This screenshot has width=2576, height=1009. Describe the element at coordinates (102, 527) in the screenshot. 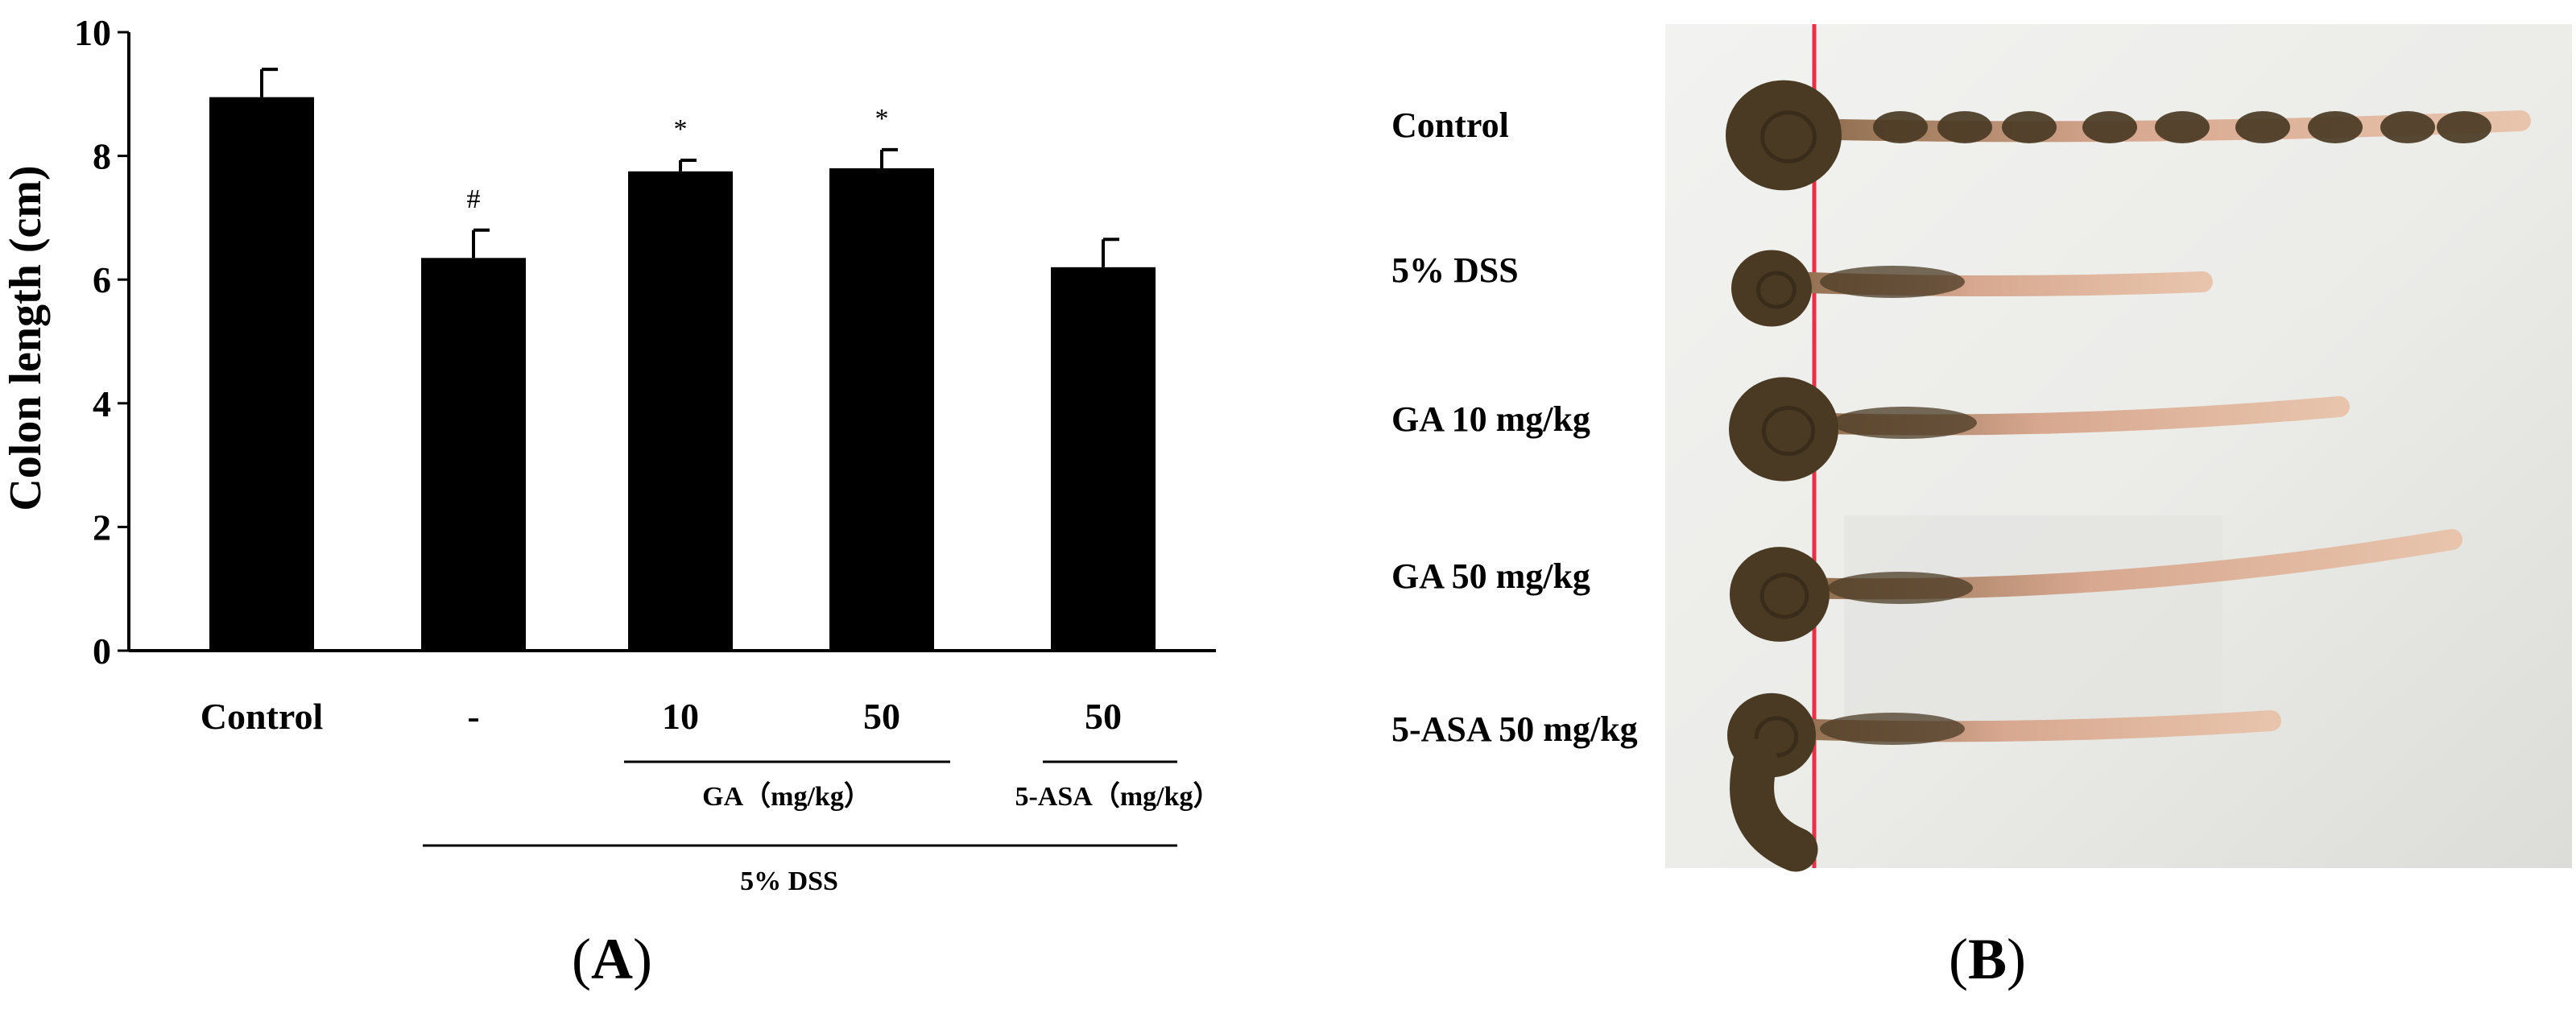

I see `y-tick-label: 2` at that location.